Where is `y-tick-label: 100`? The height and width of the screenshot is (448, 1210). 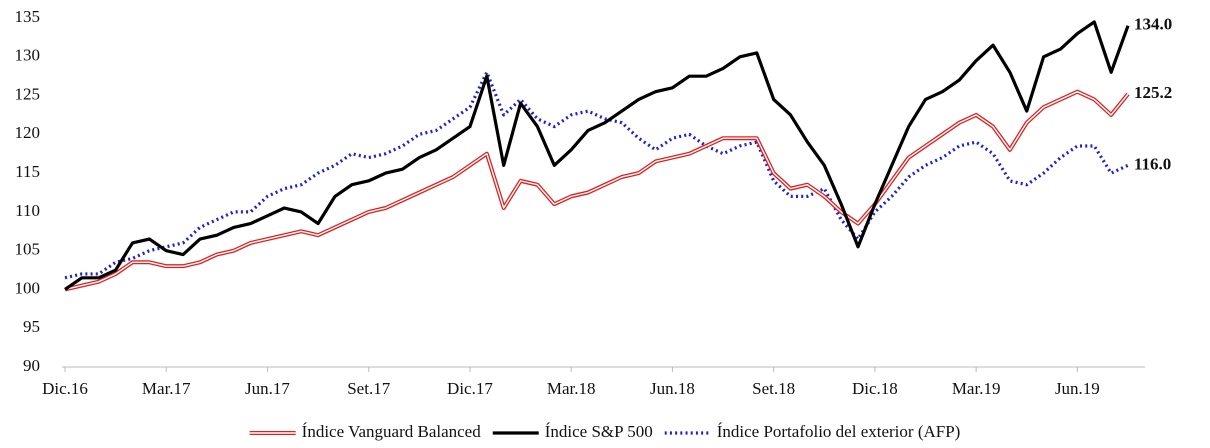
y-tick-label: 100 is located at coordinates (28, 287).